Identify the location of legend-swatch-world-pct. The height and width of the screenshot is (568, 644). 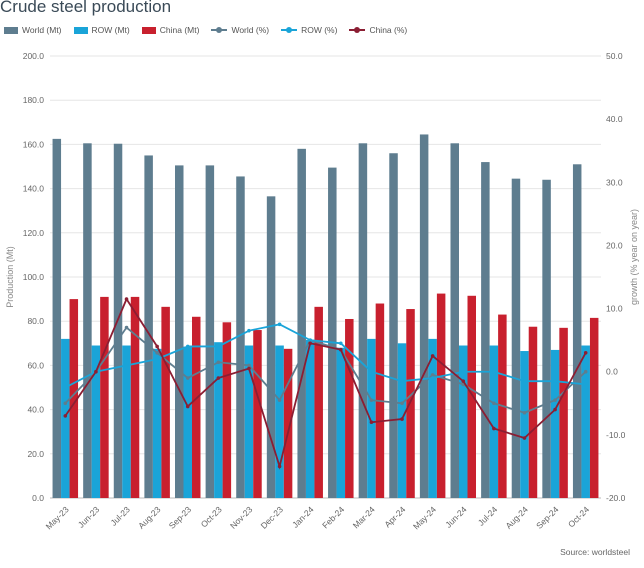
(219, 30).